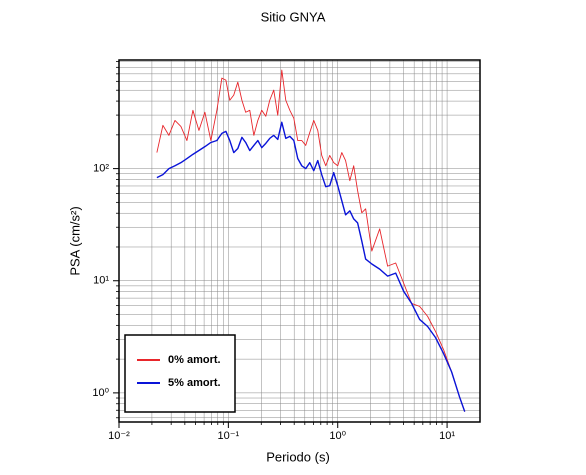 The image size is (586, 475). I want to click on x-axis-label: Periodo (s), so click(298, 456).